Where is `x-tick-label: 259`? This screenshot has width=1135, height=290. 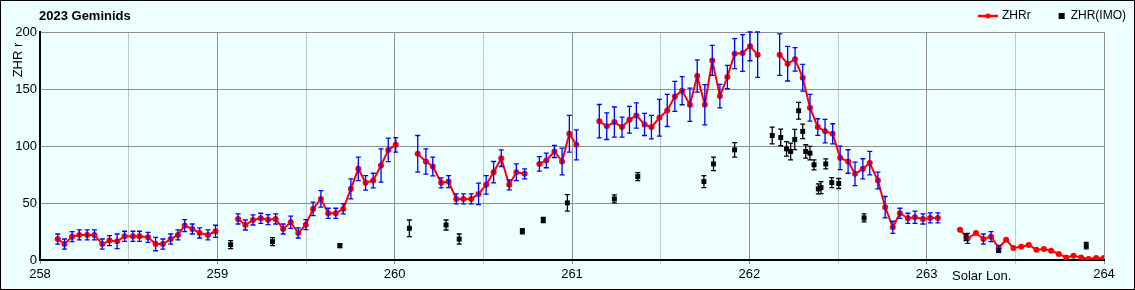 x-tick-label: 259 is located at coordinates (217, 274).